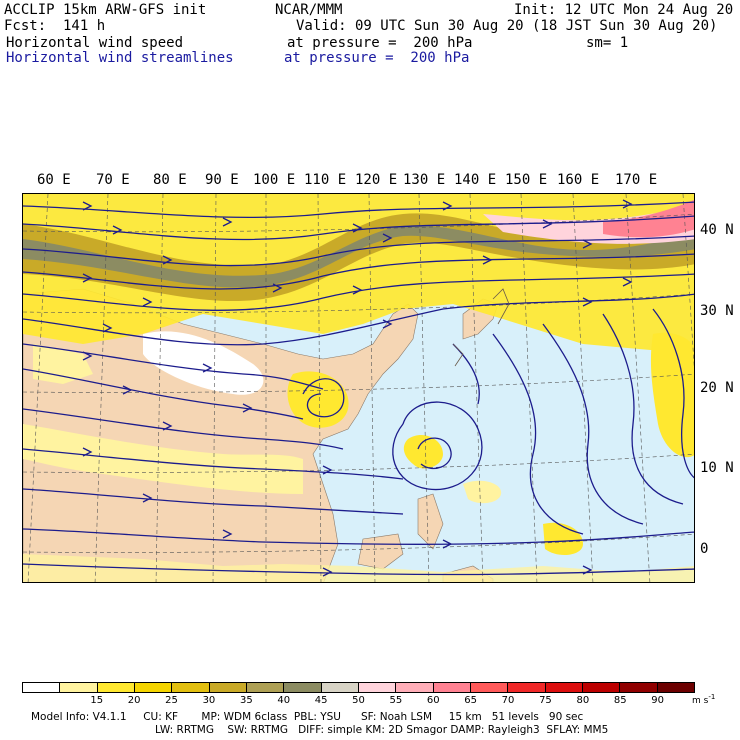 The width and height of the screenshot is (740, 740). Describe the element at coordinates (325, 180) in the screenshot. I see `lon-label: 110 E` at that location.